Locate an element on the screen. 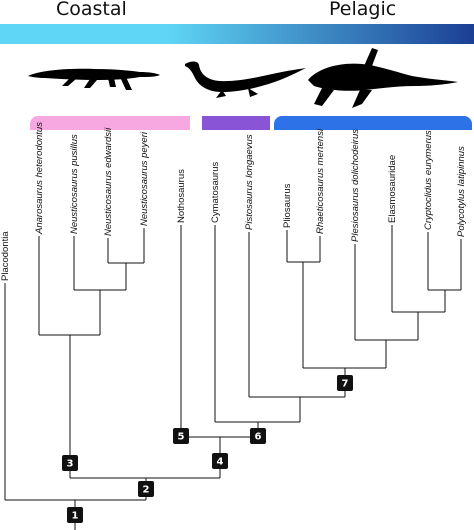  taxon-label: Polycotylus latipinnus is located at coordinates (461, 191).